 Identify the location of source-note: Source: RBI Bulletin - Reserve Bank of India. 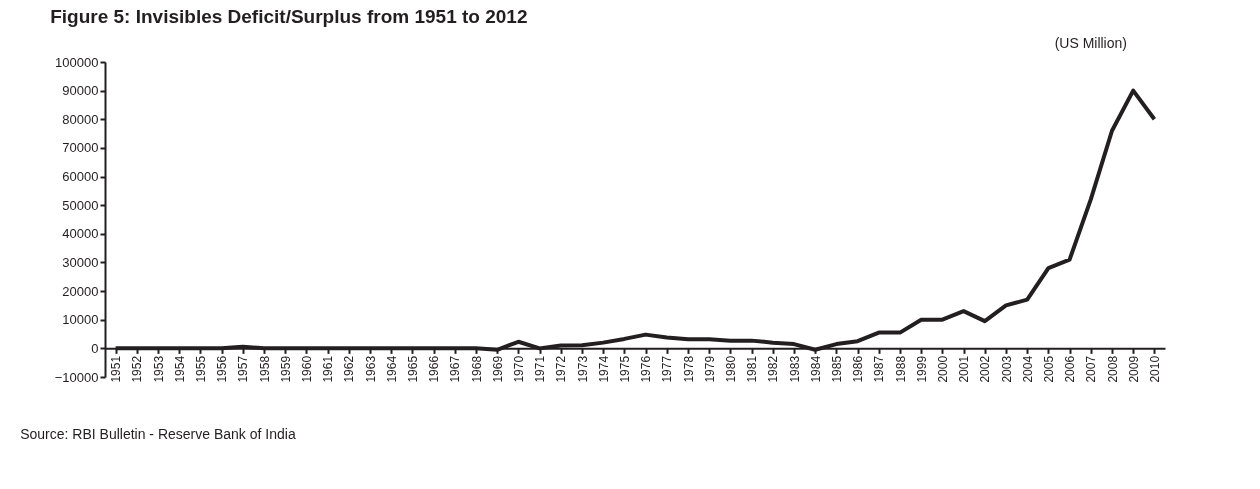
(158, 434).